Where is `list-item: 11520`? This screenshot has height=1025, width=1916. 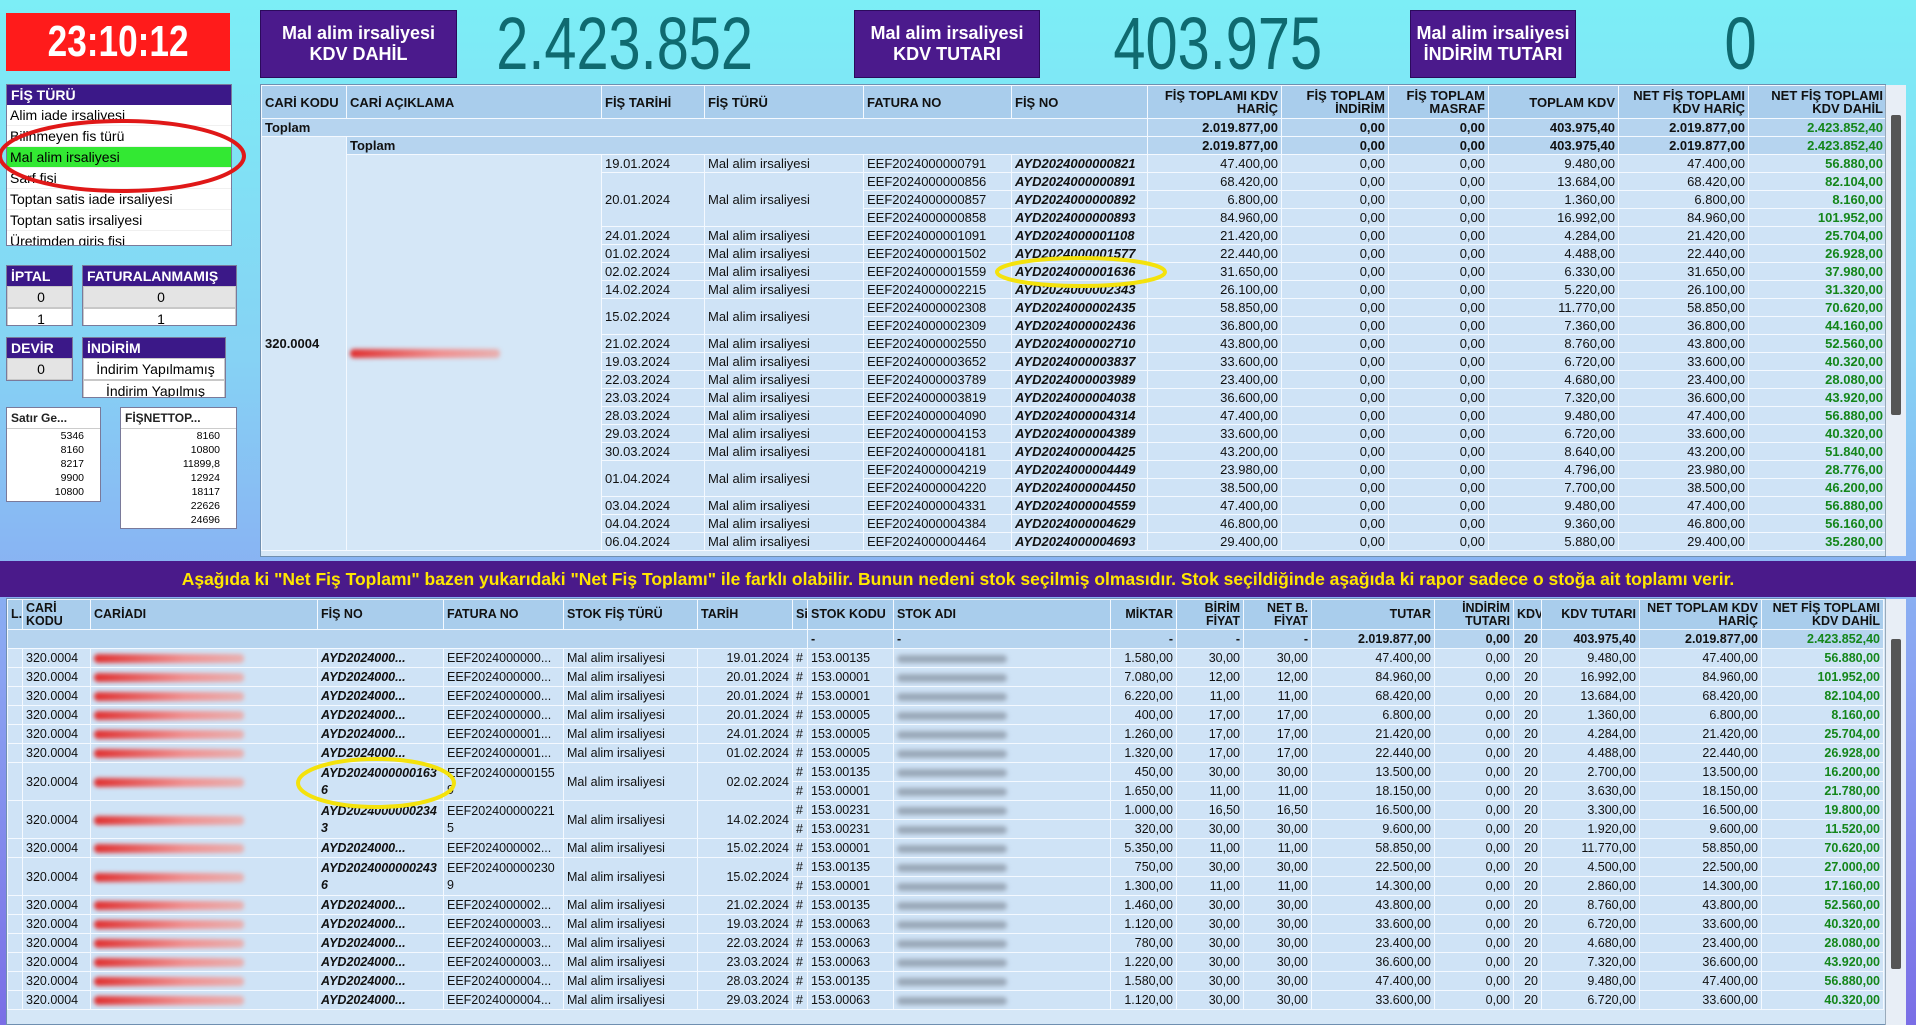 list-item: 11520 is located at coordinates (53, 500).